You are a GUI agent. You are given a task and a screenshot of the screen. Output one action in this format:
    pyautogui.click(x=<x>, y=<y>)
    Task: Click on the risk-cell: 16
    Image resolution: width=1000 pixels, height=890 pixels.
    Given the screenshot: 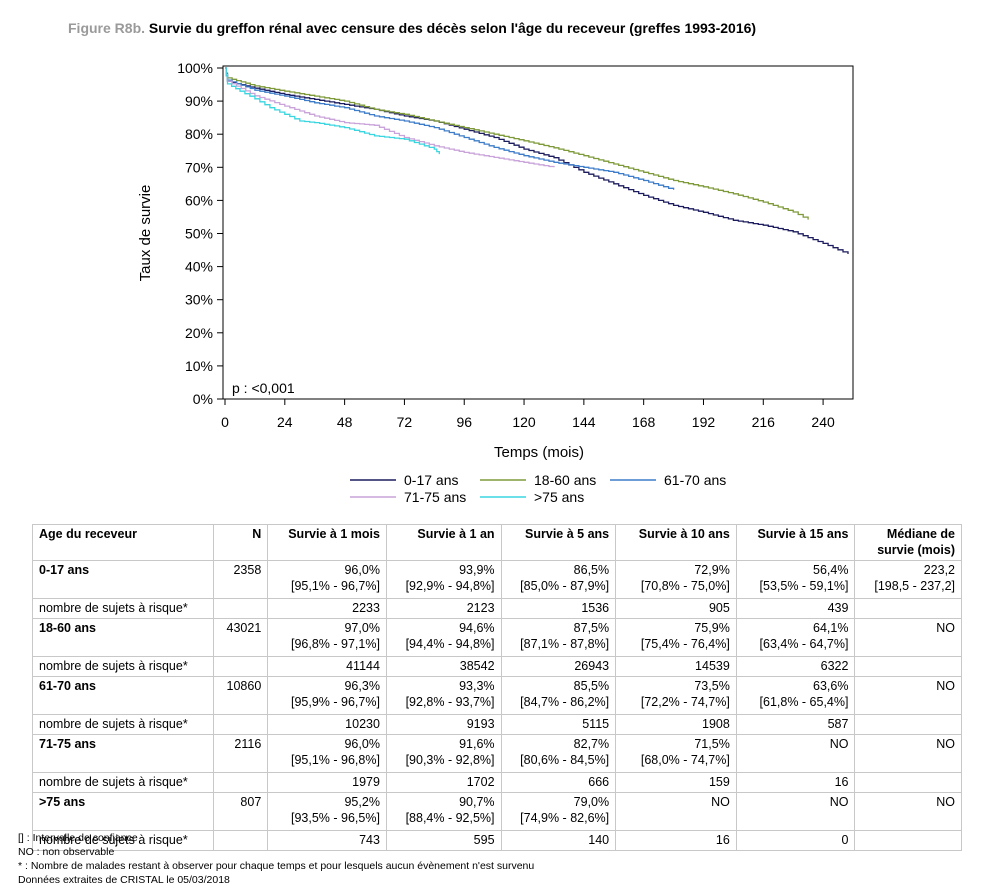 What is the action you would take?
    pyautogui.click(x=676, y=840)
    